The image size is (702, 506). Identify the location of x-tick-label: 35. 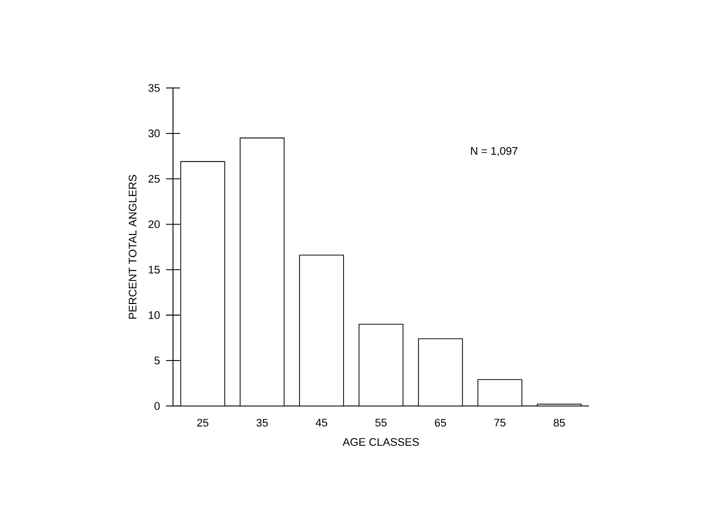
(262, 422).